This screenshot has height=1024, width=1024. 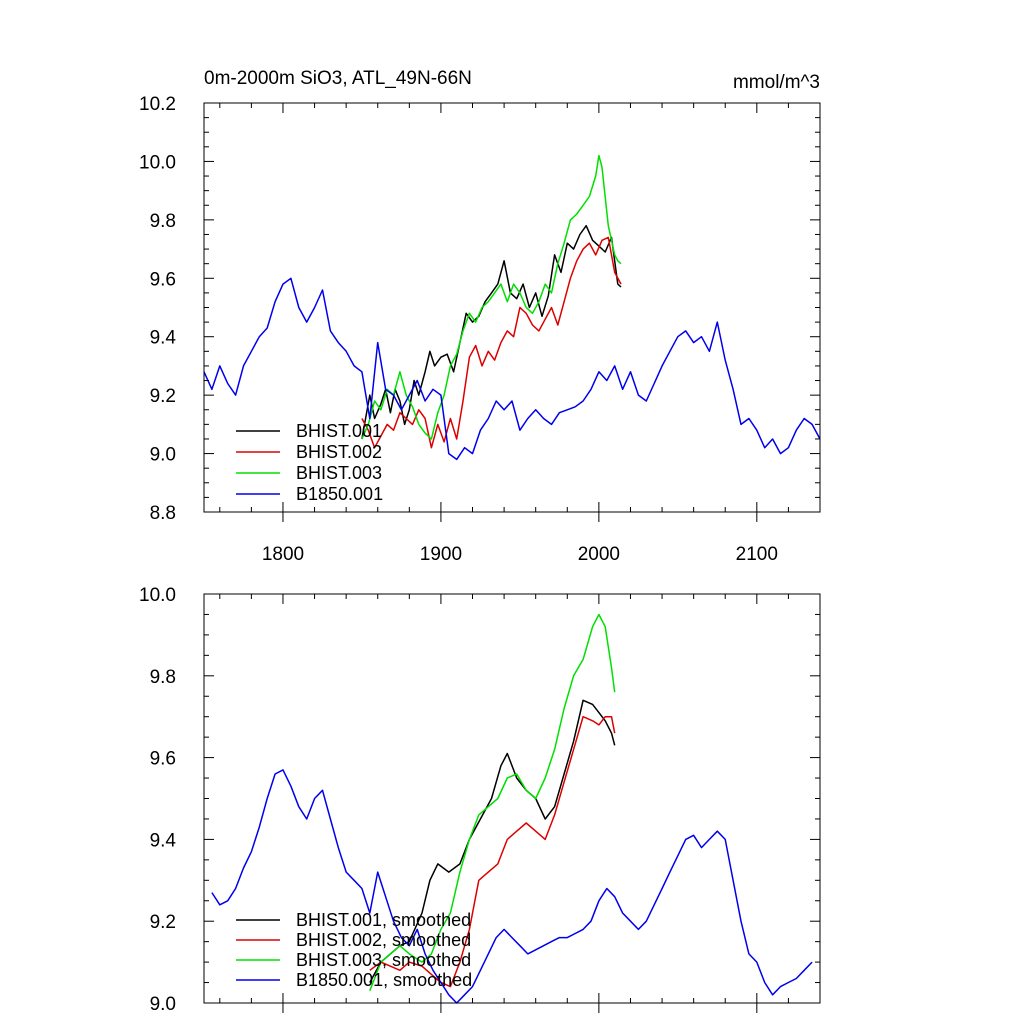 I want to click on x-tick-label: 2100, so click(x=757, y=554).